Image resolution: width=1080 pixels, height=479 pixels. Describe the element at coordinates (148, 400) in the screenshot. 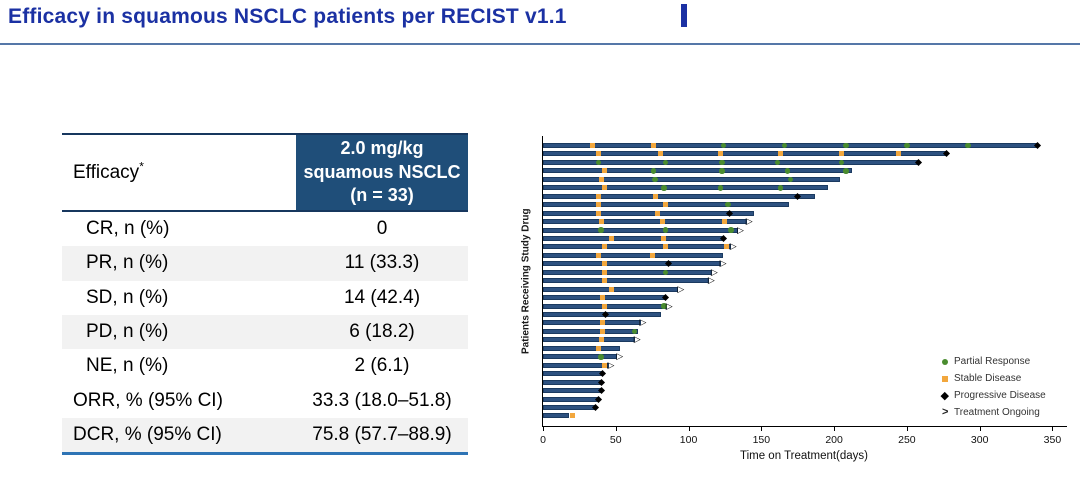

I see `row-label: ORR, % (95% CI)` at that location.